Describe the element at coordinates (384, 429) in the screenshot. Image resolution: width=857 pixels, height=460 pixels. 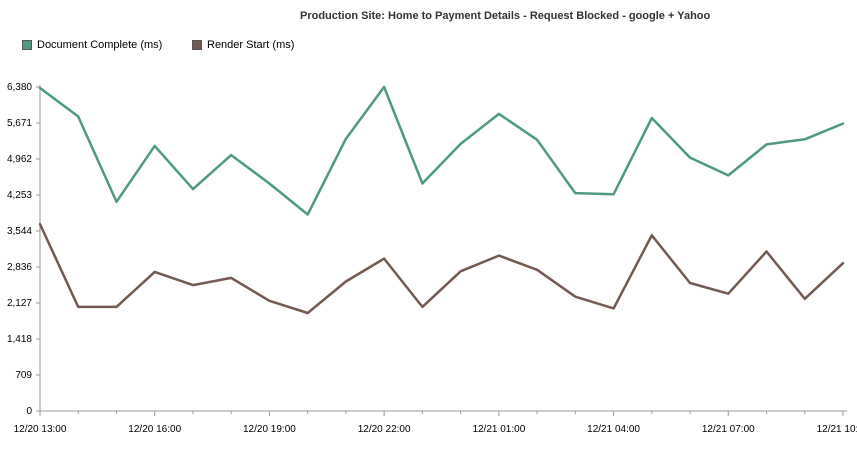
I see `x-tick-label: 12/20 22:00` at that location.